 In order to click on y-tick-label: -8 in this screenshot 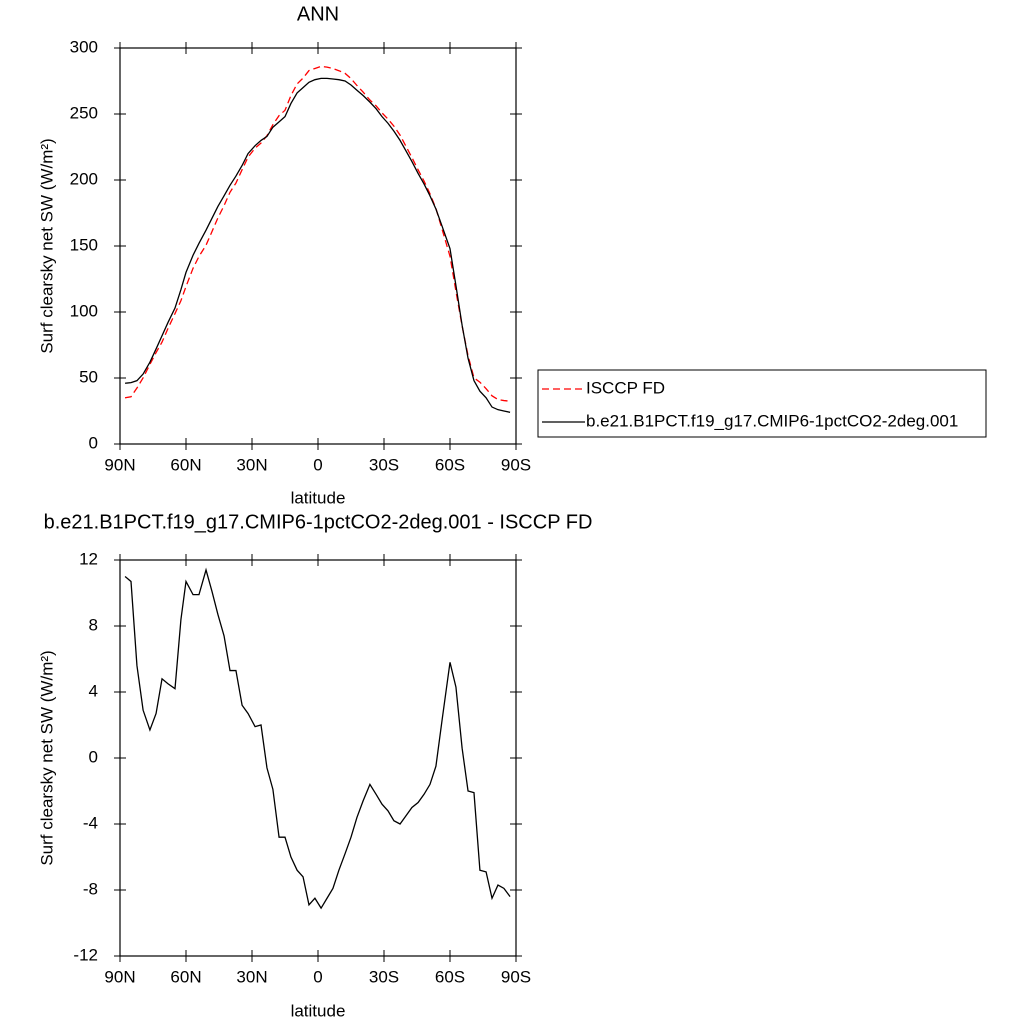, I will do `click(90, 888)`.